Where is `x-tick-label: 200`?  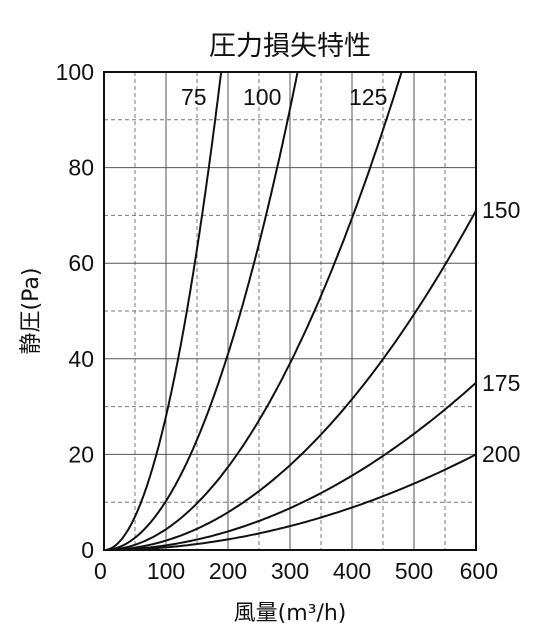 x-tick-label: 200 is located at coordinates (228, 571).